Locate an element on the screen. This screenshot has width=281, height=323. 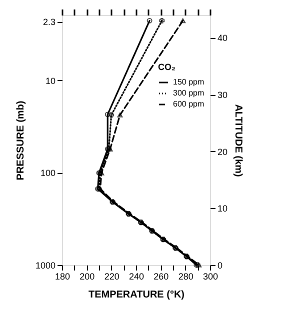
y2-tick-label: 20 is located at coordinates (223, 151).